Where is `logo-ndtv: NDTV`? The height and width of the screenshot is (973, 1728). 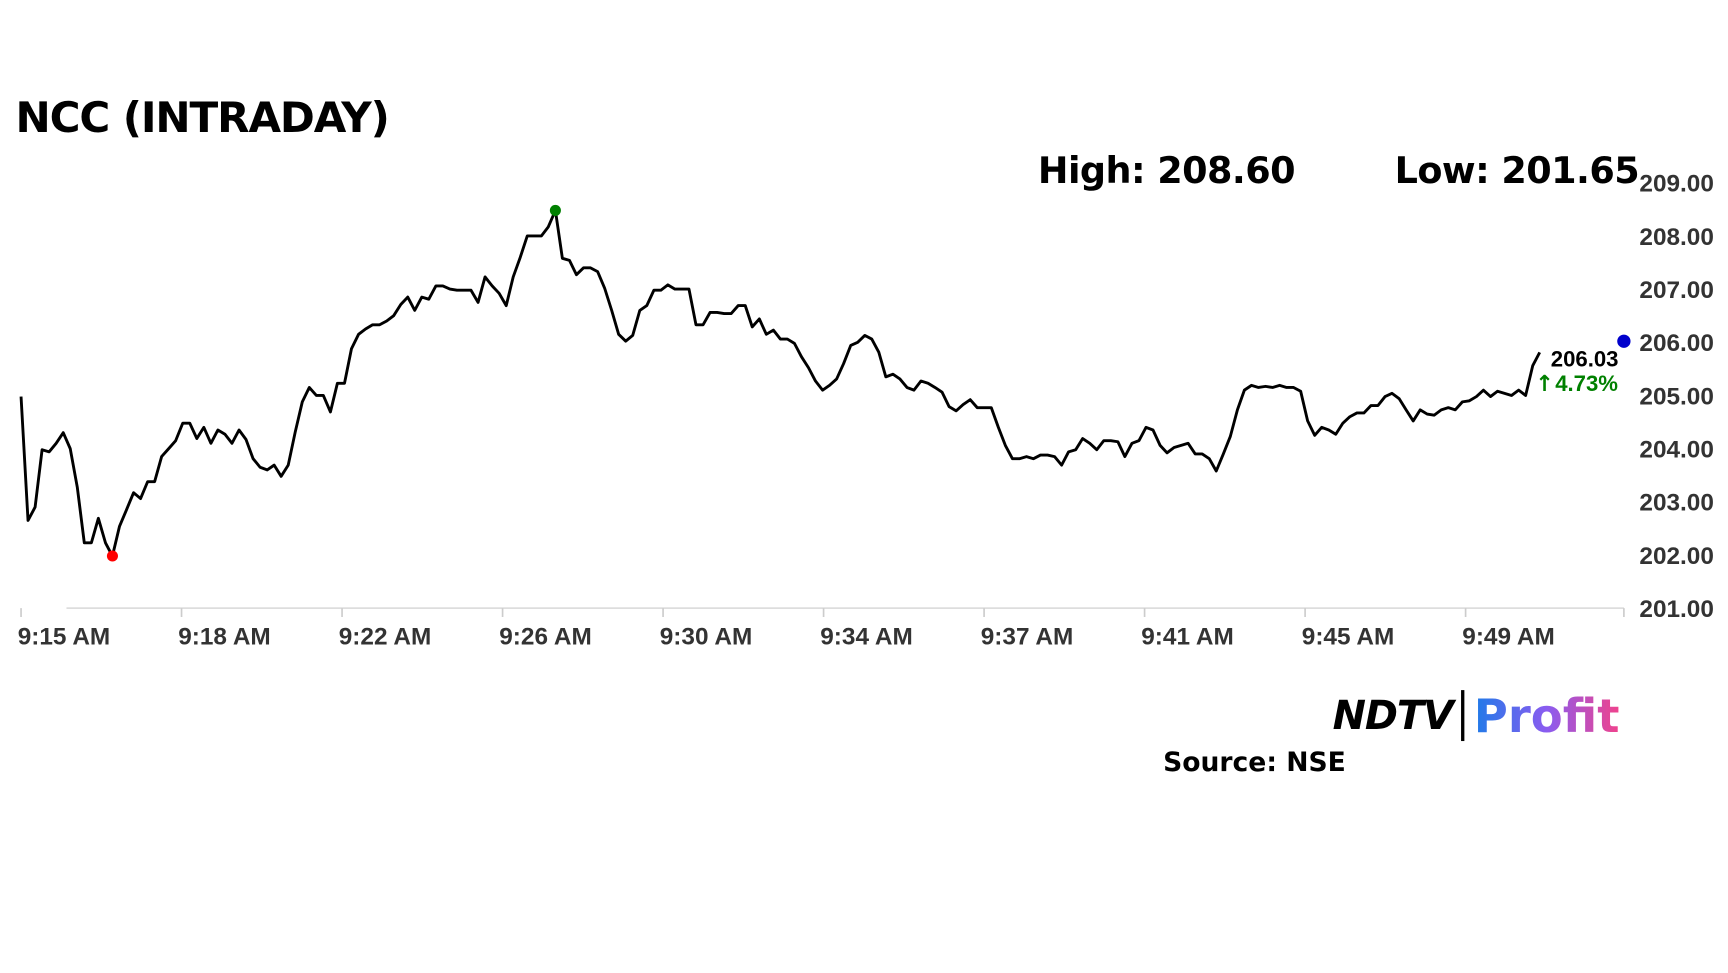 logo-ndtv: NDTV is located at coordinates (1393, 715).